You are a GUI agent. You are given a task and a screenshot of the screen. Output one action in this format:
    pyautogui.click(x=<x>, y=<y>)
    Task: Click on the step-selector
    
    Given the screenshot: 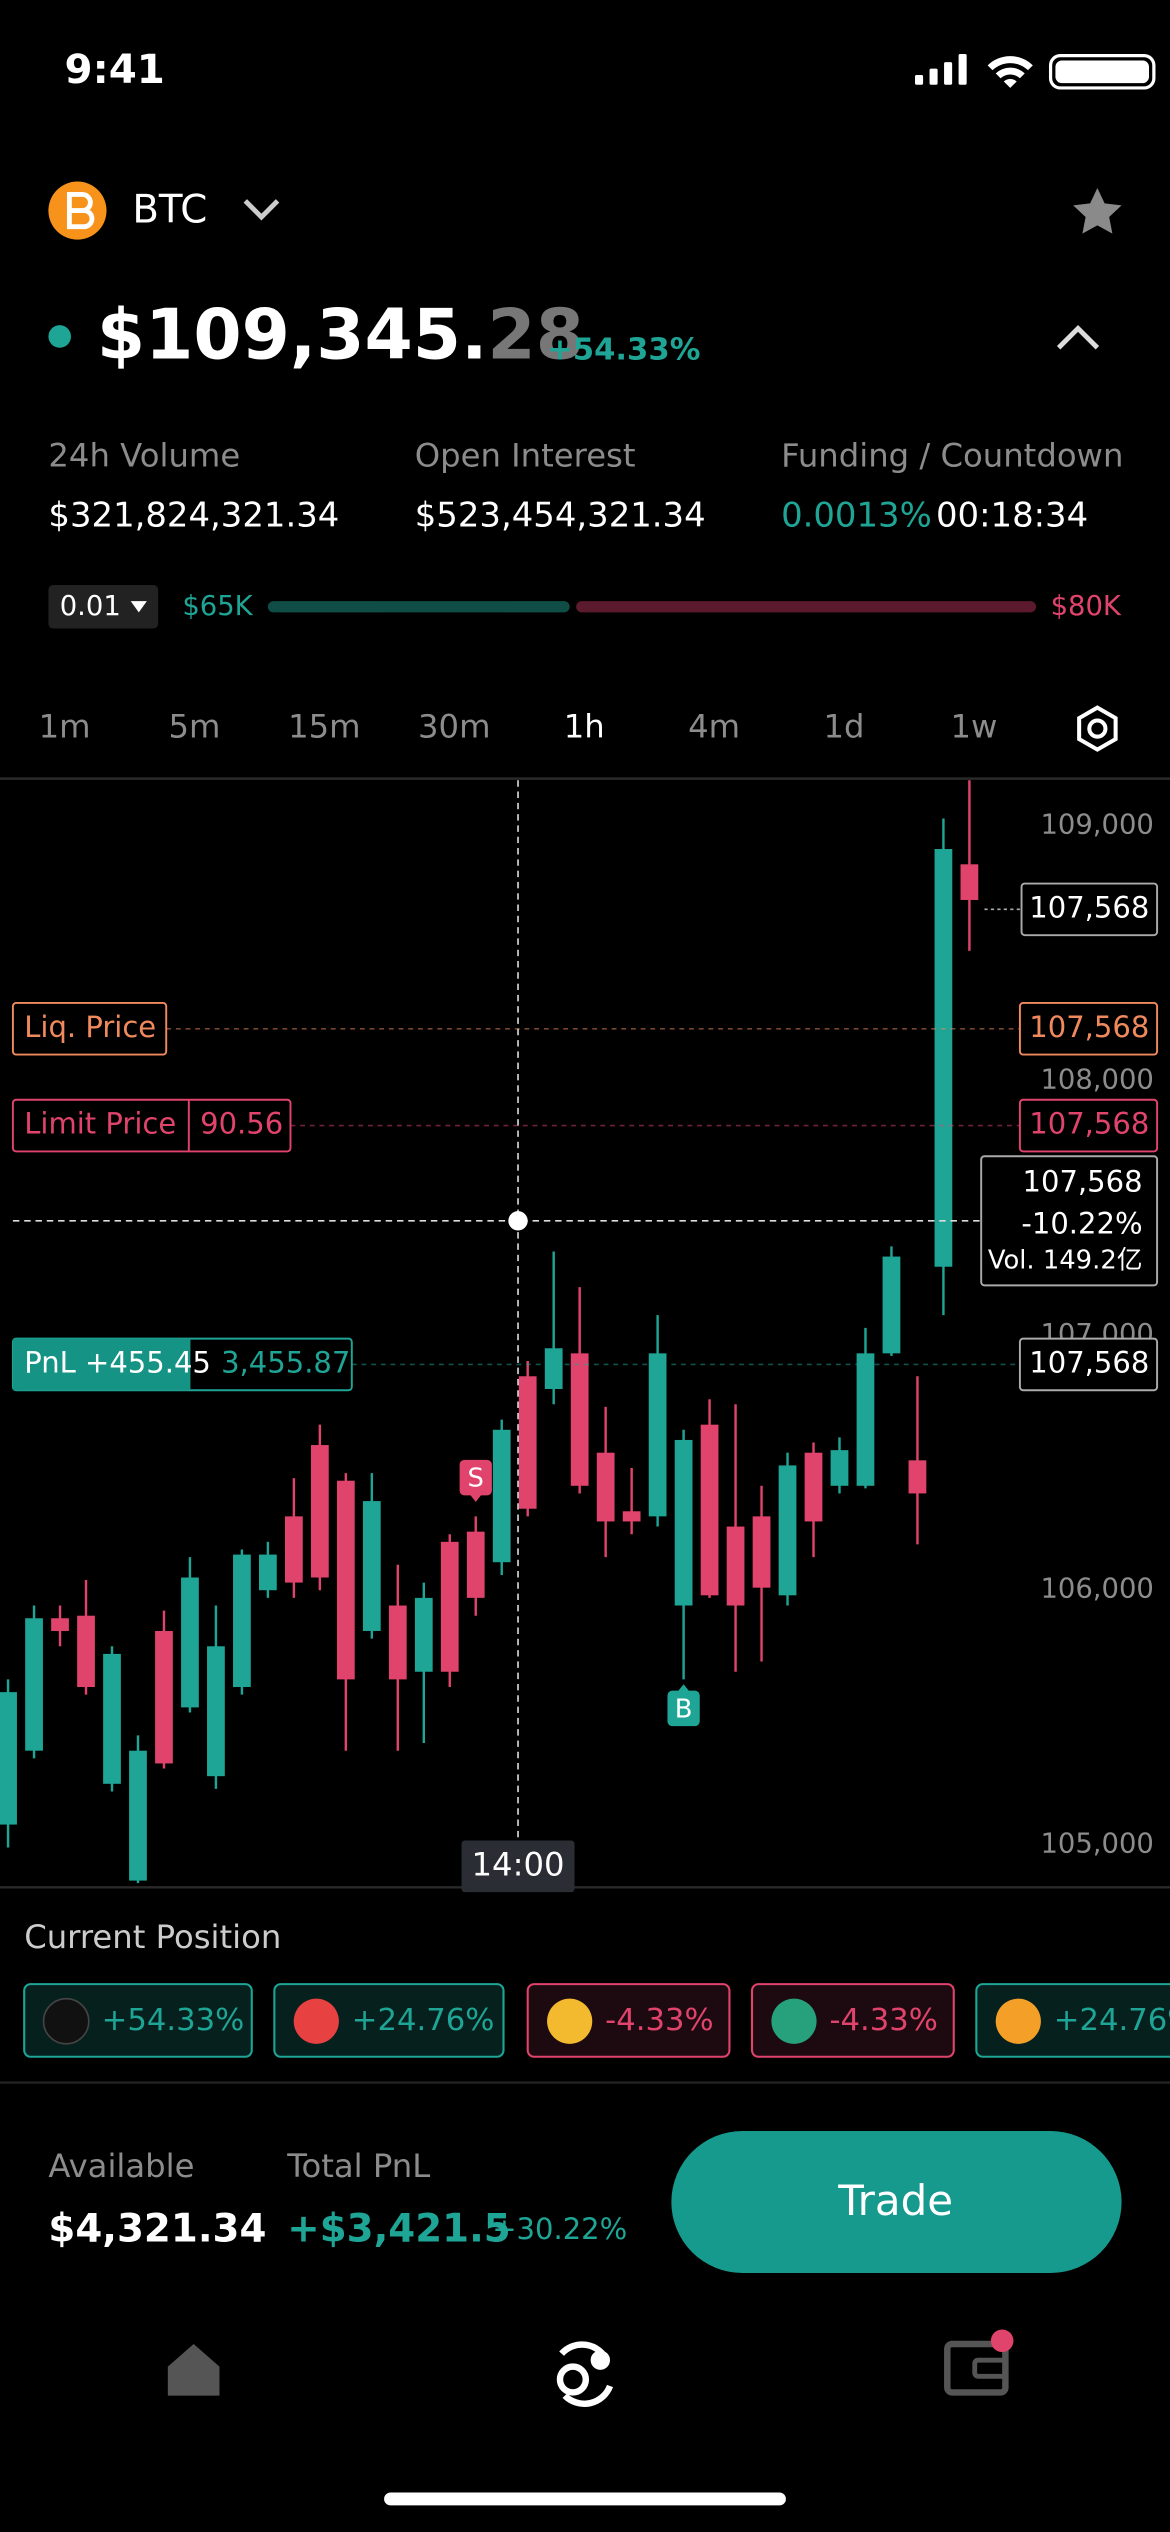 What is the action you would take?
    pyautogui.click(x=103, y=606)
    